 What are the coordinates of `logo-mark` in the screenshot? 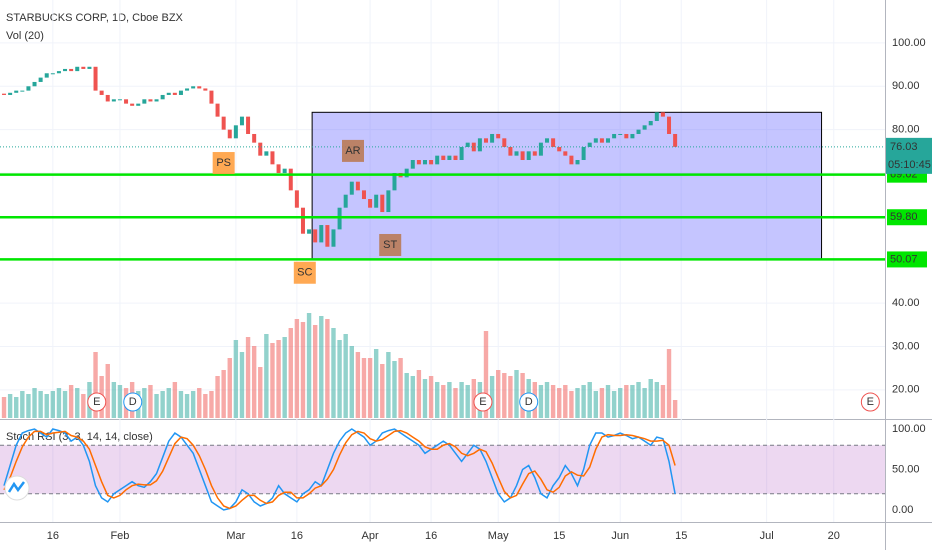 It's located at (16, 487).